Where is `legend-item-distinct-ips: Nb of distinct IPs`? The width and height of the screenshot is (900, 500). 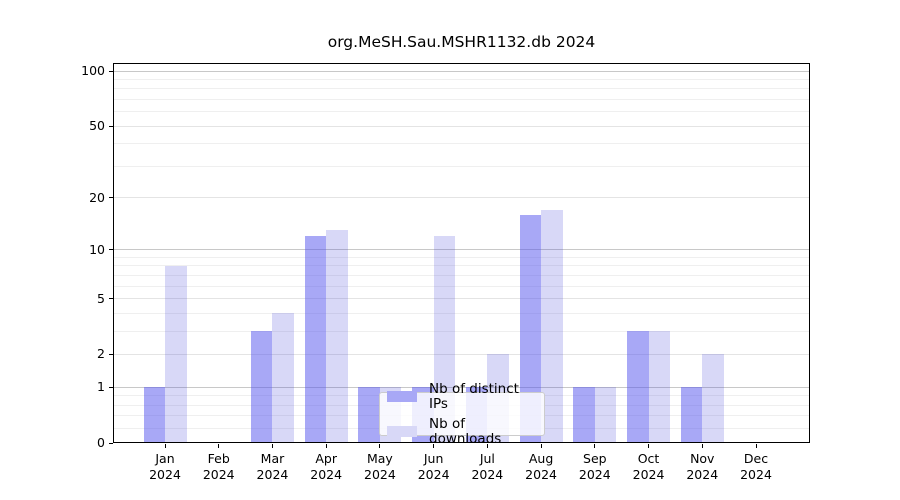 legend-item-distinct-ips: Nb of distinct IPs is located at coordinates (462, 396).